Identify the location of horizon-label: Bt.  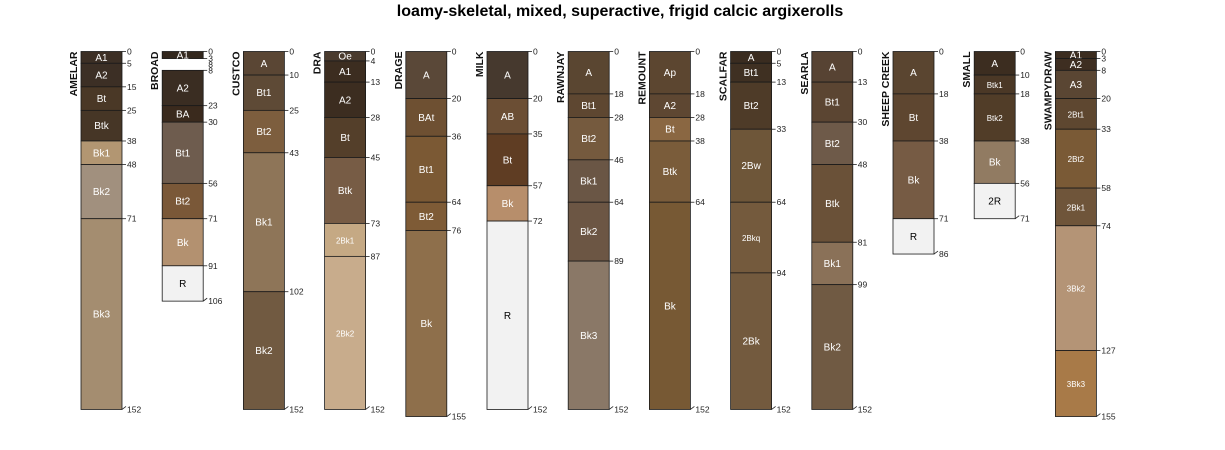
(670, 130).